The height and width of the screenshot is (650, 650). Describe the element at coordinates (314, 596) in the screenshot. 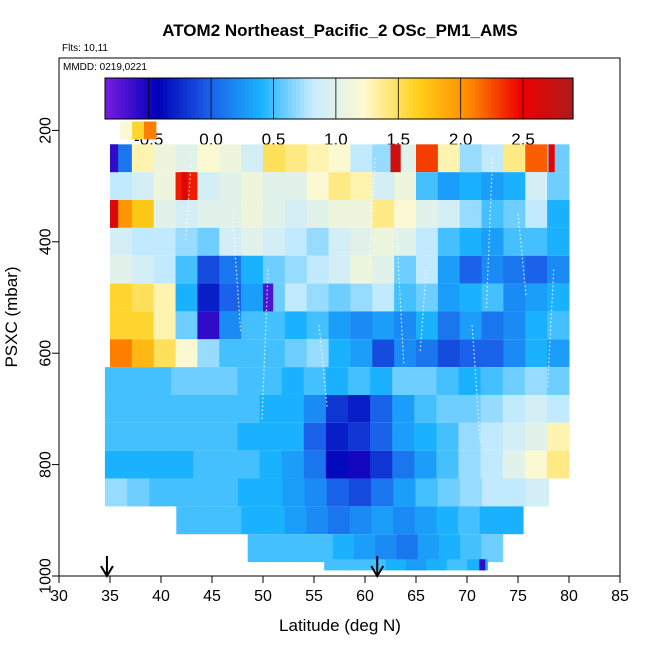

I see `x-tick-label: 55` at that location.